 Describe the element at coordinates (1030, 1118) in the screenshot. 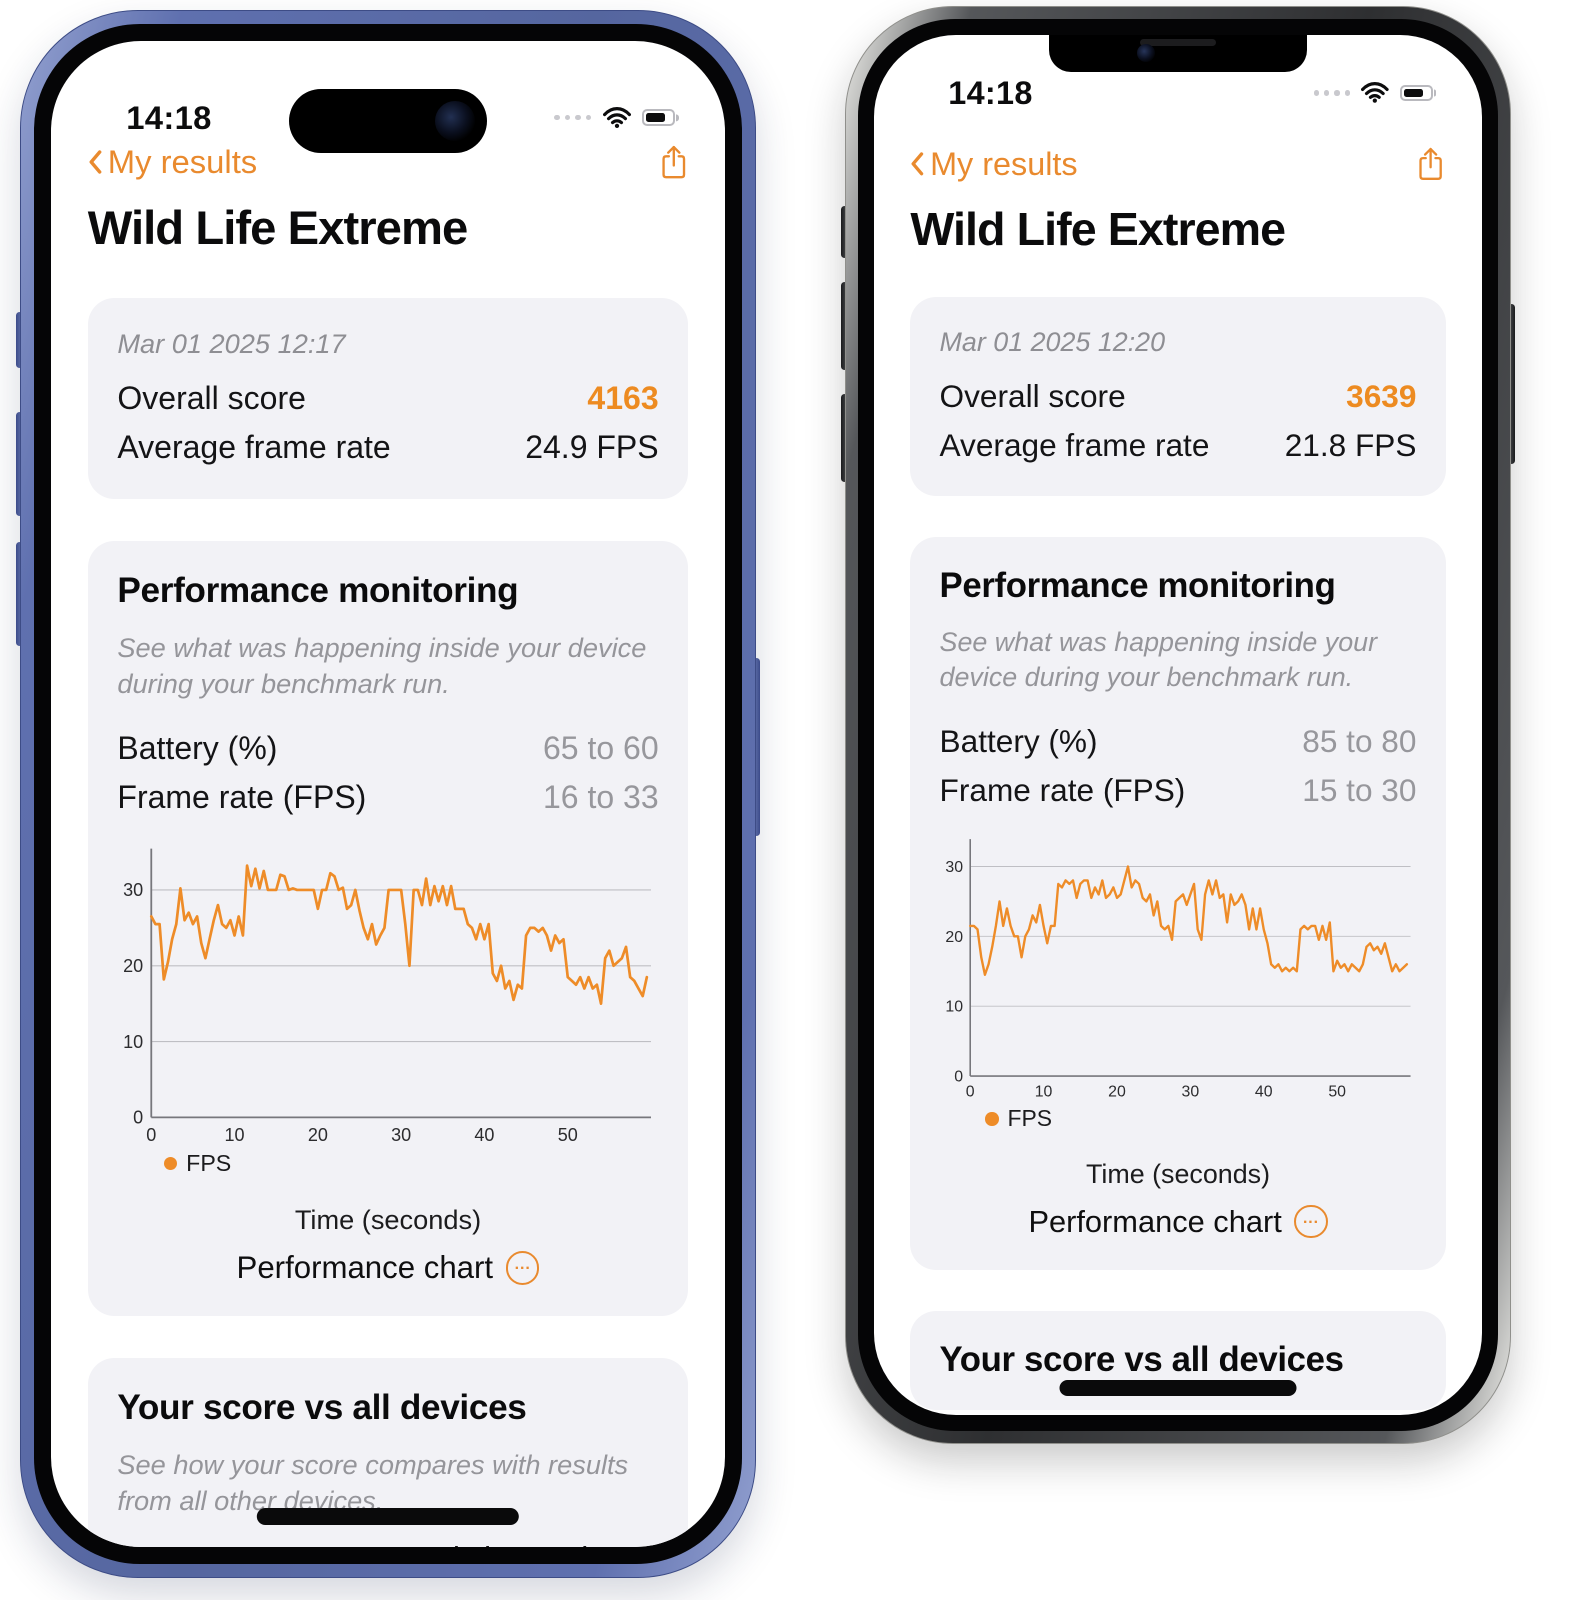

I see `legend-label: FPS` at that location.